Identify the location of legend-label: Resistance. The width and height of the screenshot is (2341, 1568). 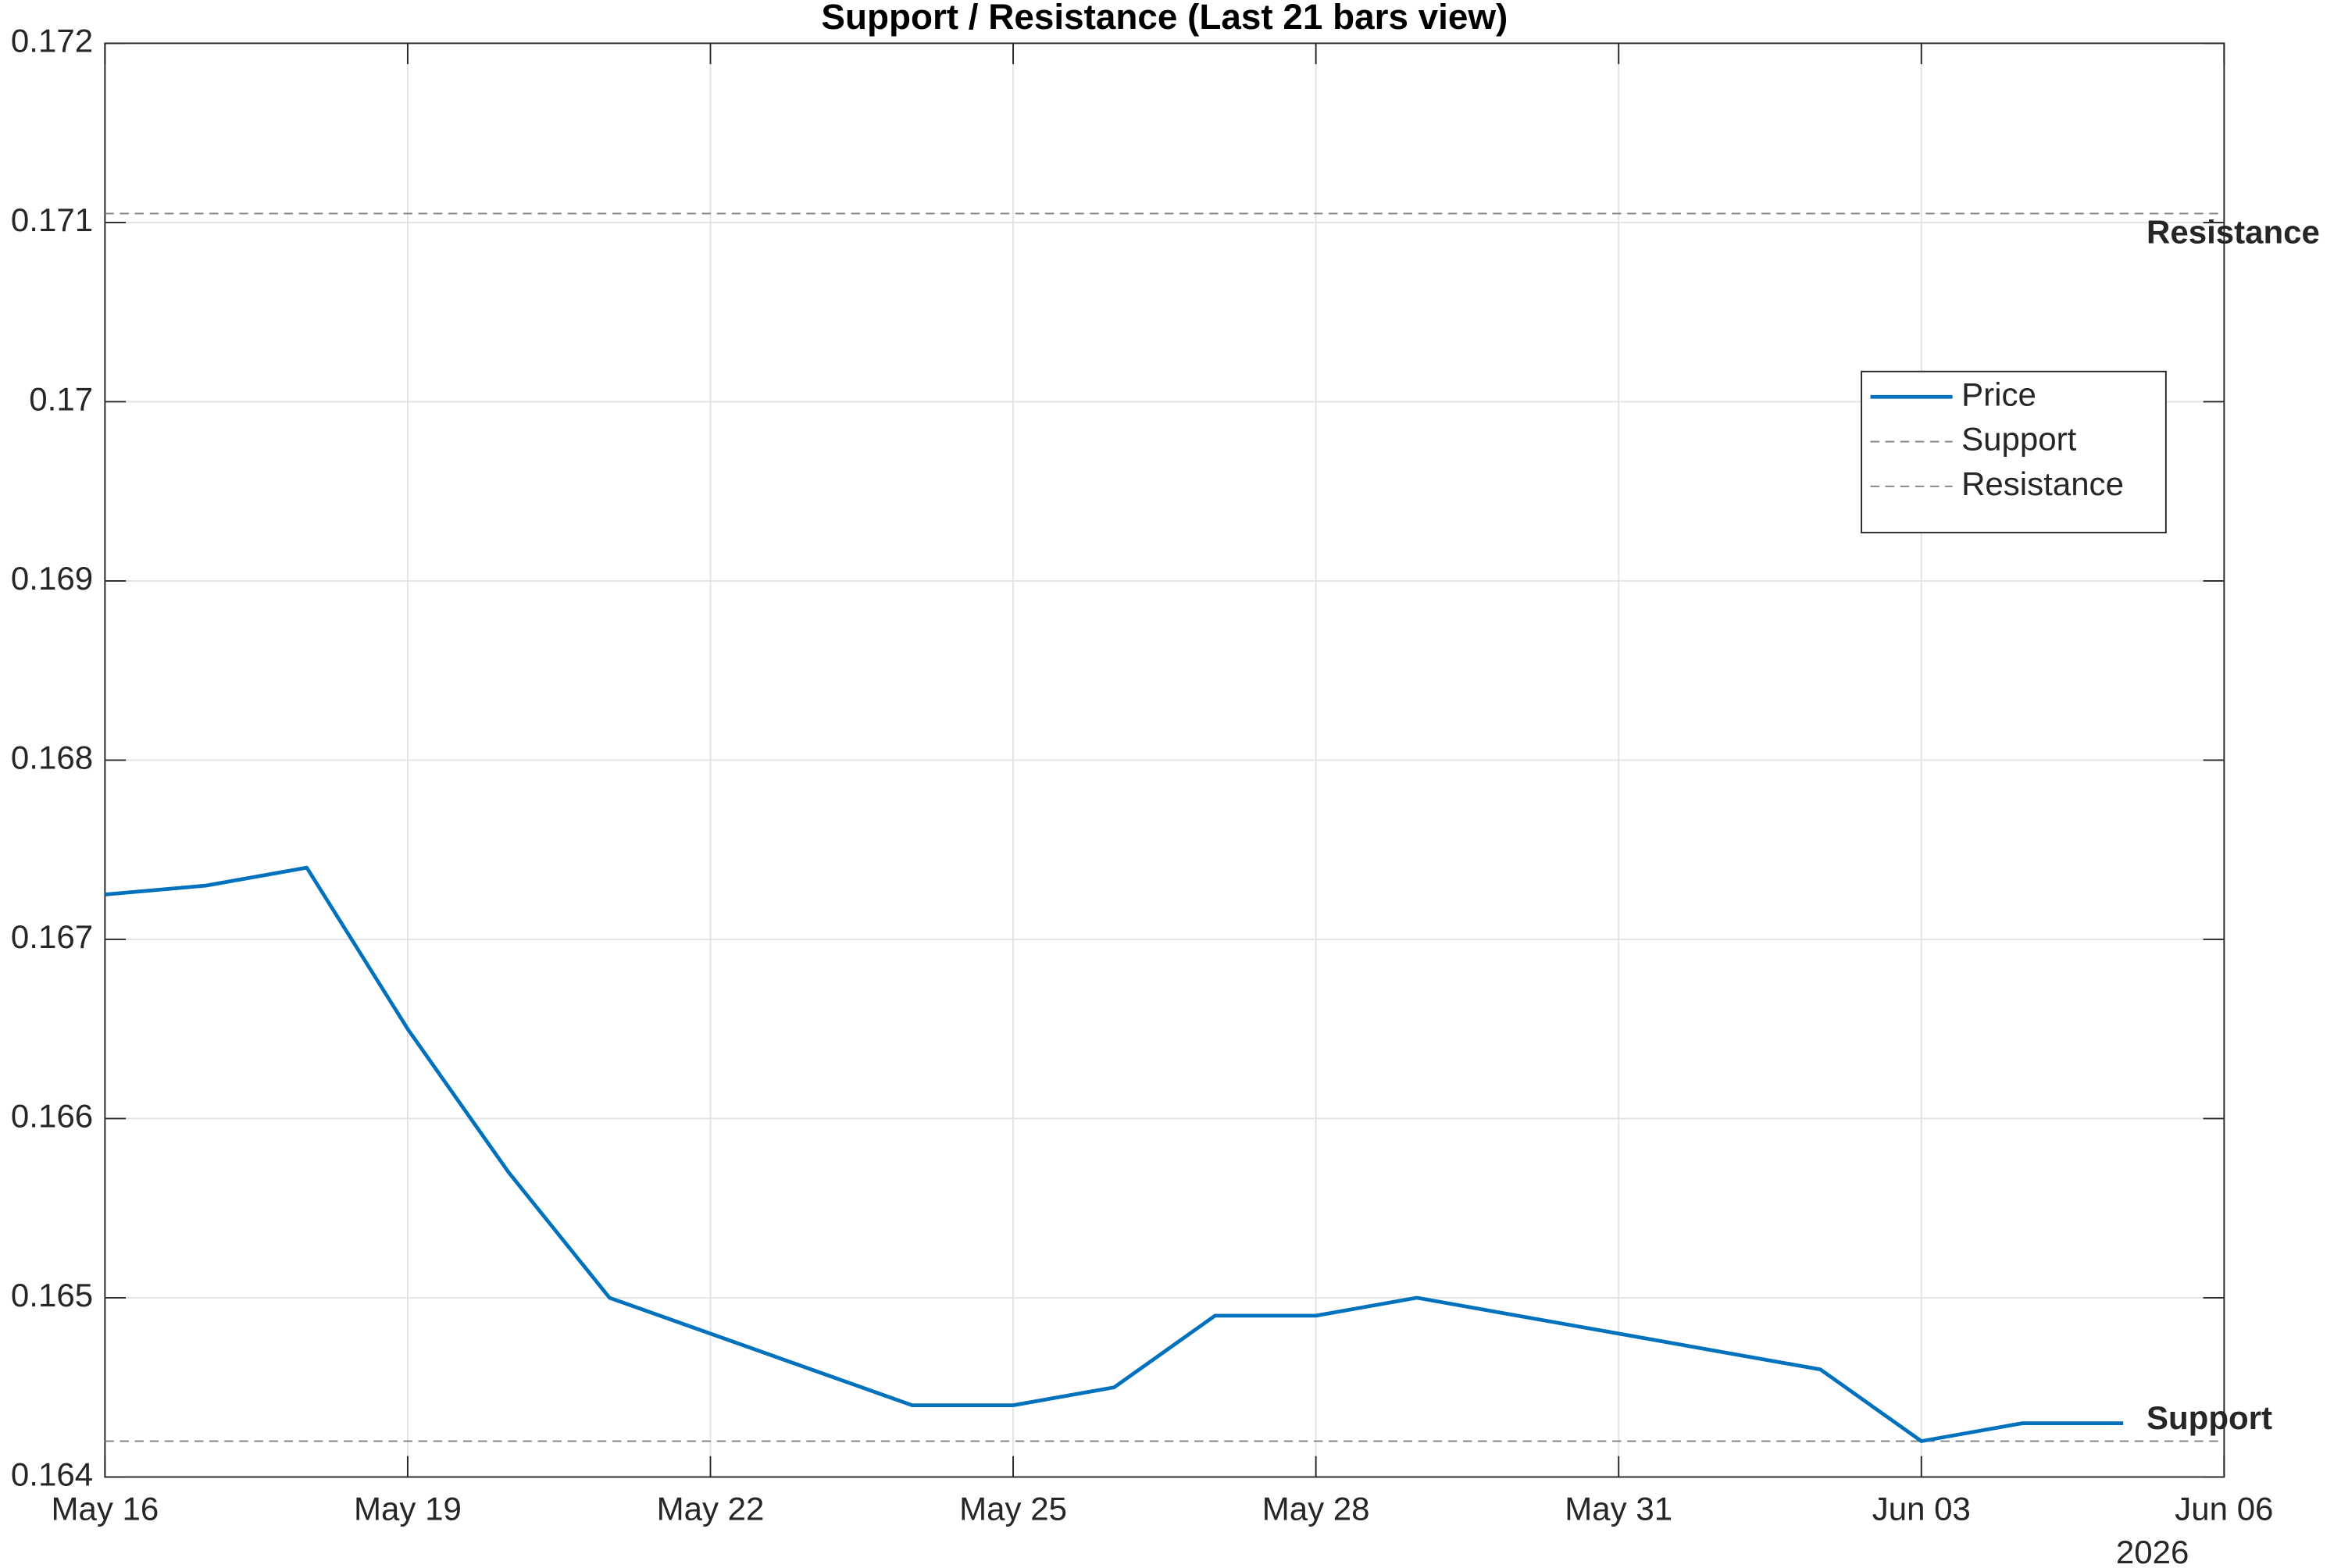
(2042, 483).